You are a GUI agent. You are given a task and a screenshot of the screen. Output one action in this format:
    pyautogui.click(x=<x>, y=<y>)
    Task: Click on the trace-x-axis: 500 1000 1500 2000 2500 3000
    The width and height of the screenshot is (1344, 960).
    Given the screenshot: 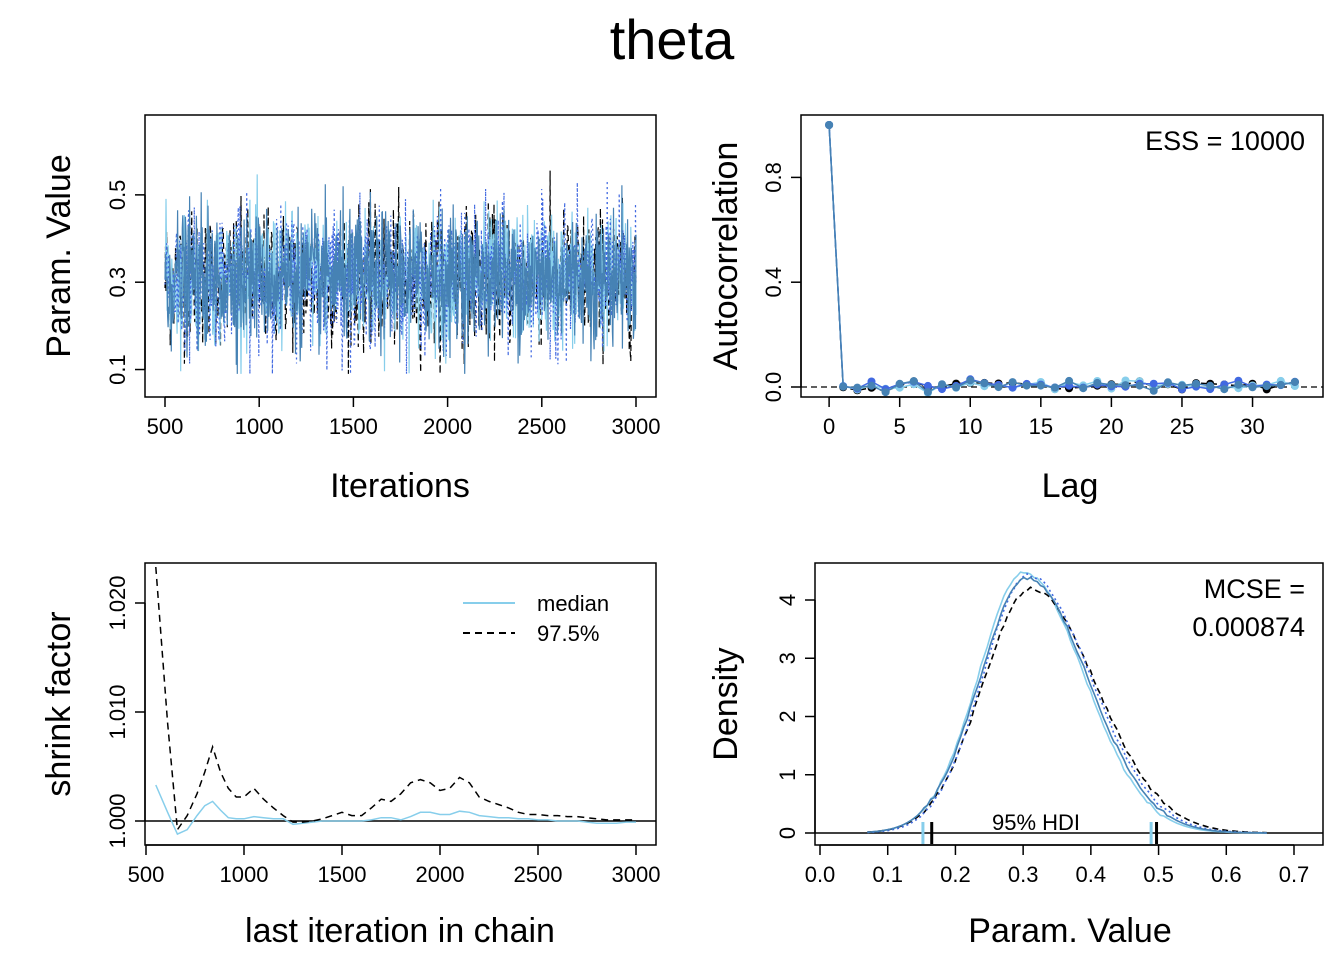 What is the action you would take?
    pyautogui.click(x=404, y=417)
    